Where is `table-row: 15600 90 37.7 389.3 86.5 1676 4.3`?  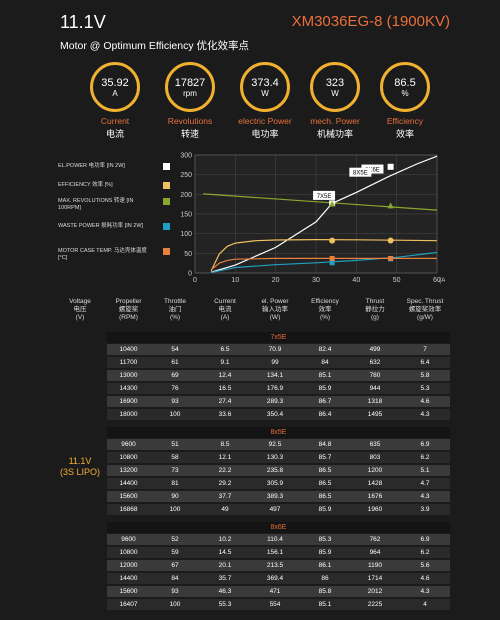 table-row: 15600 90 37.7 389.3 86.5 1676 4.3 is located at coordinates (278, 496).